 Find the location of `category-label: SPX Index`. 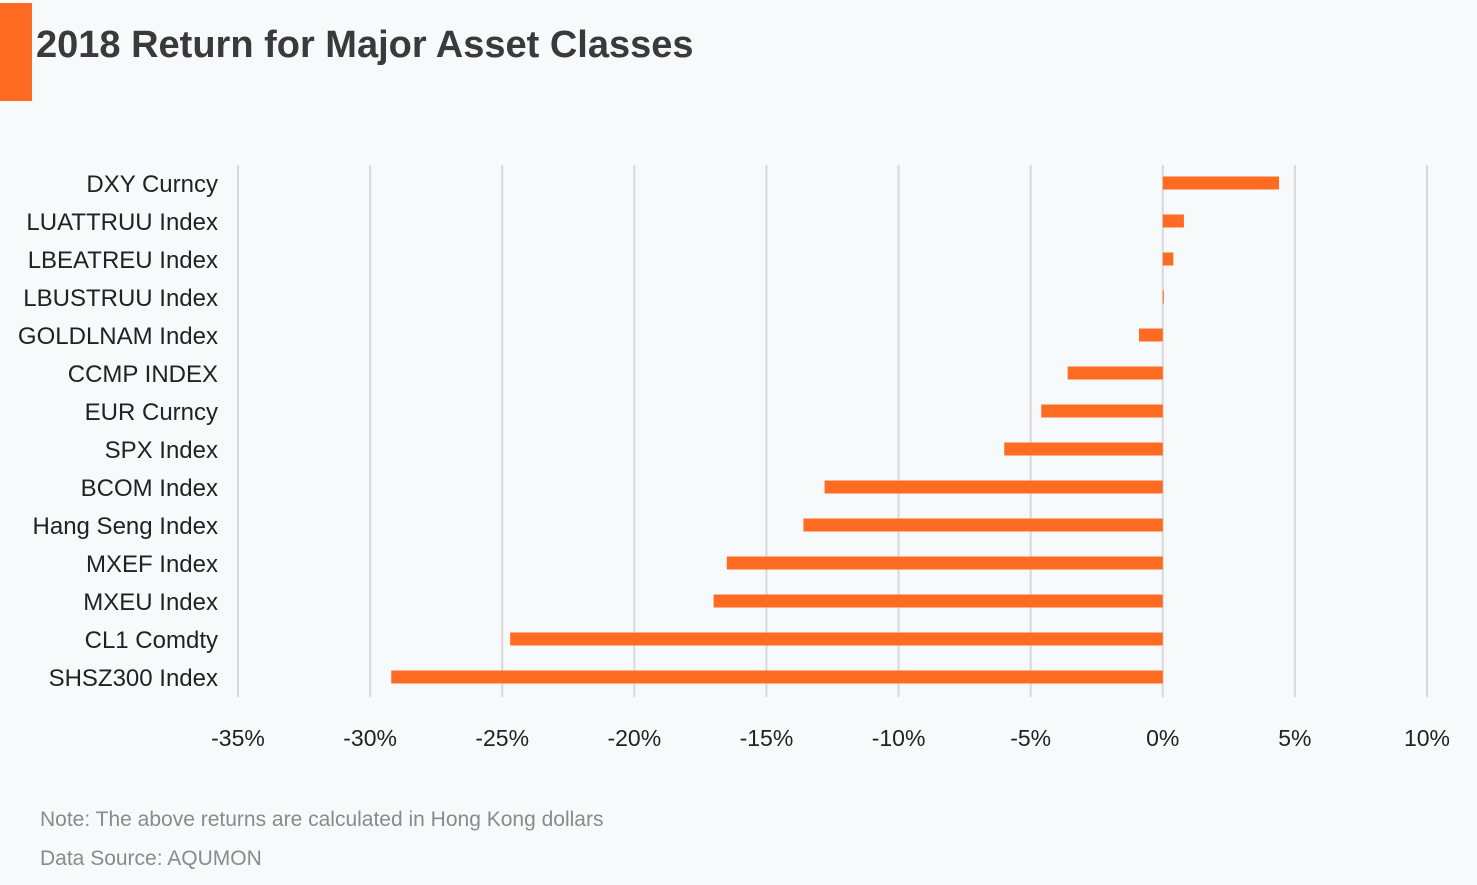

category-label: SPX Index is located at coordinates (161, 450).